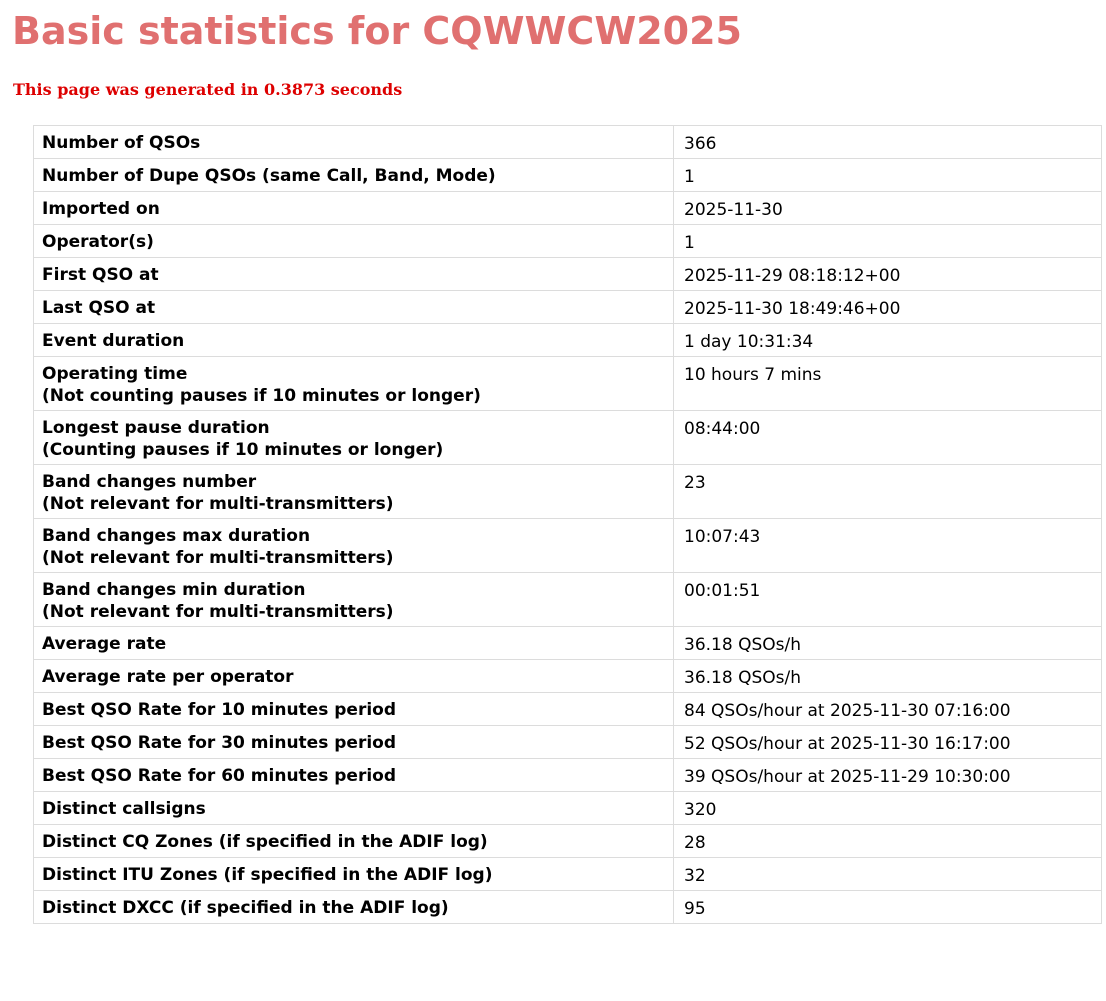  I want to click on stat-label: Best QSO Rate for 30 minutes period, so click(219, 743).